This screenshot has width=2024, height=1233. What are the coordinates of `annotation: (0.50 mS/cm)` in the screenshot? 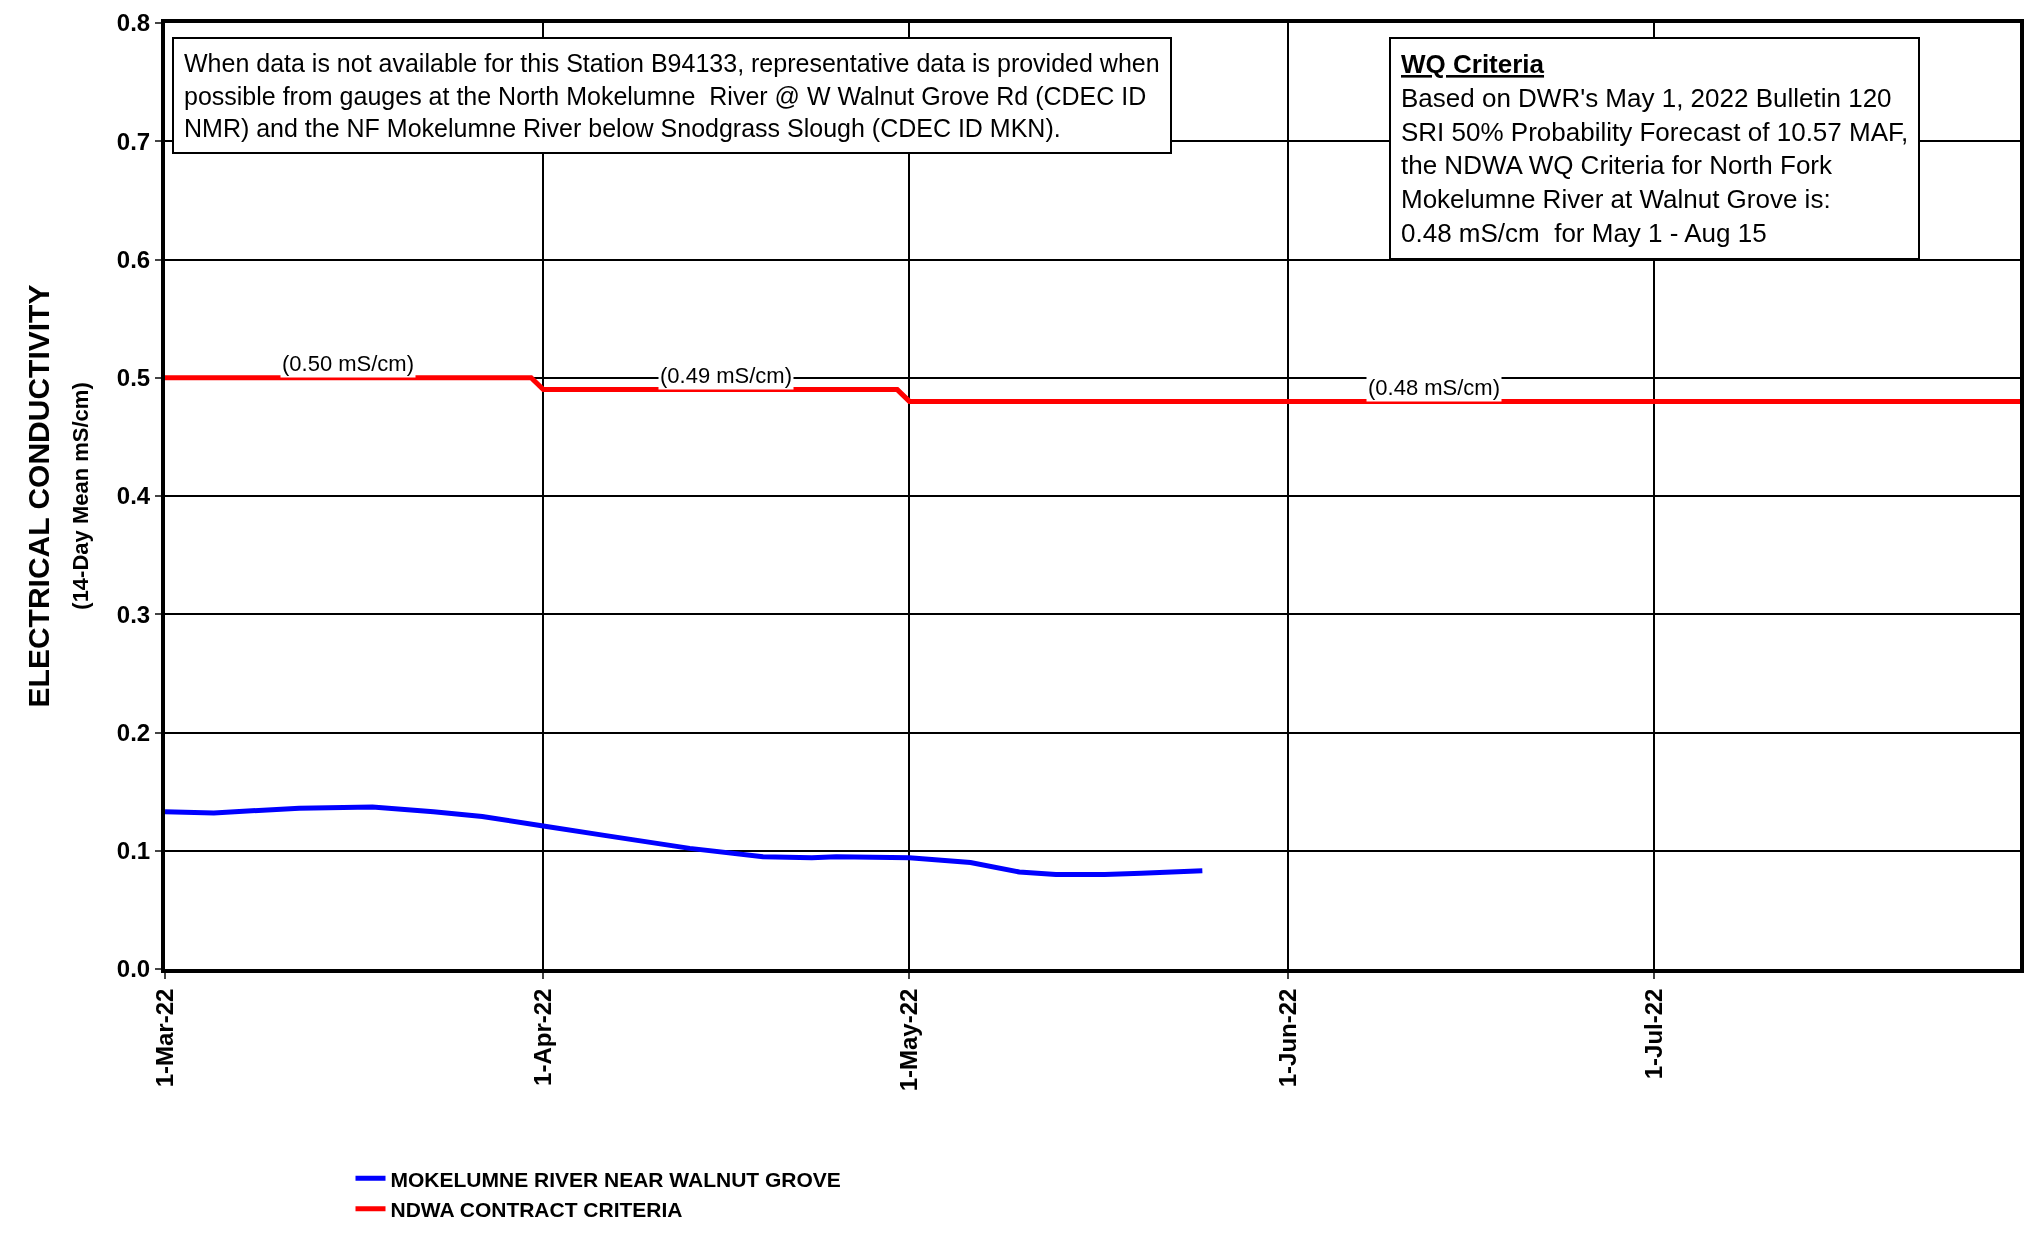 It's located at (348, 363).